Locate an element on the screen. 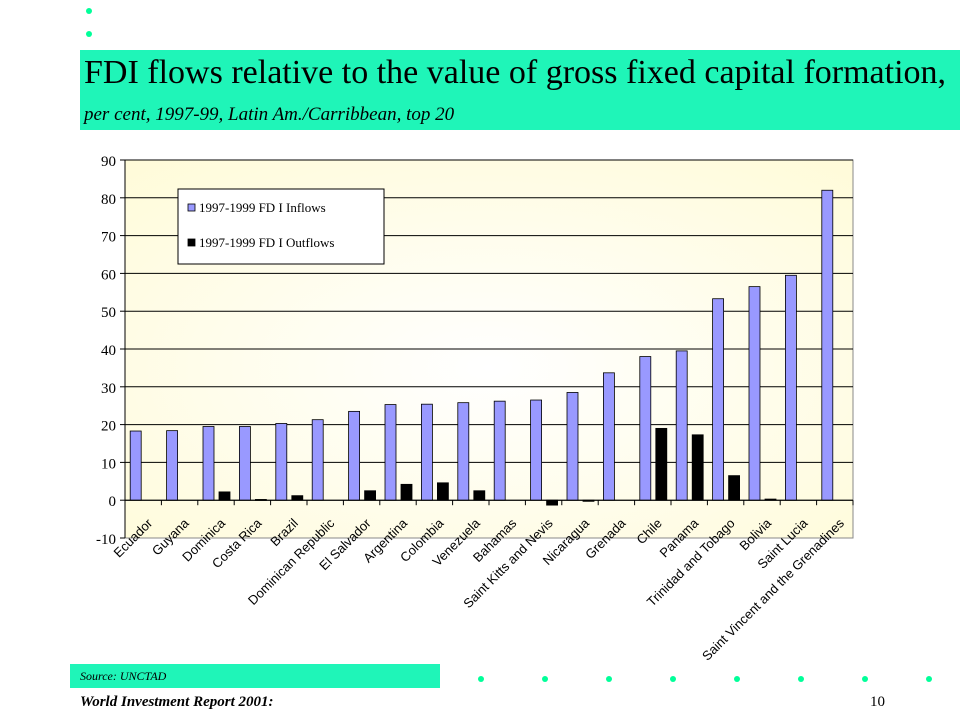  legend-box is located at coordinates (281, 226).